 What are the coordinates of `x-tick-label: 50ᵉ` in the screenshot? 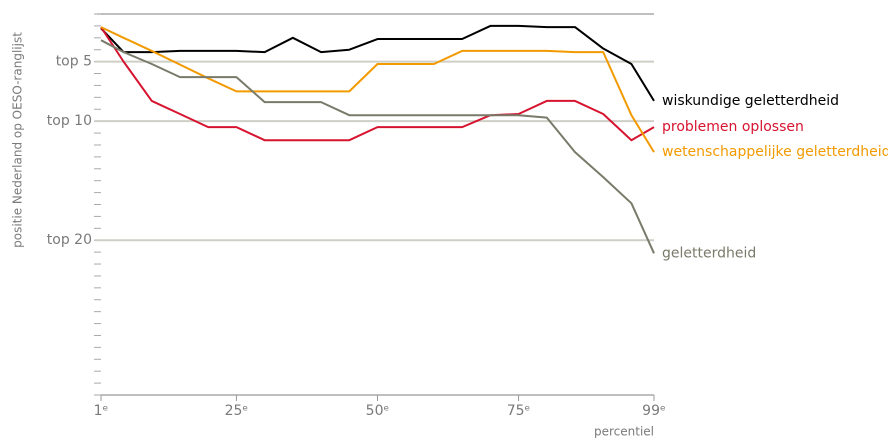 It's located at (378, 411).